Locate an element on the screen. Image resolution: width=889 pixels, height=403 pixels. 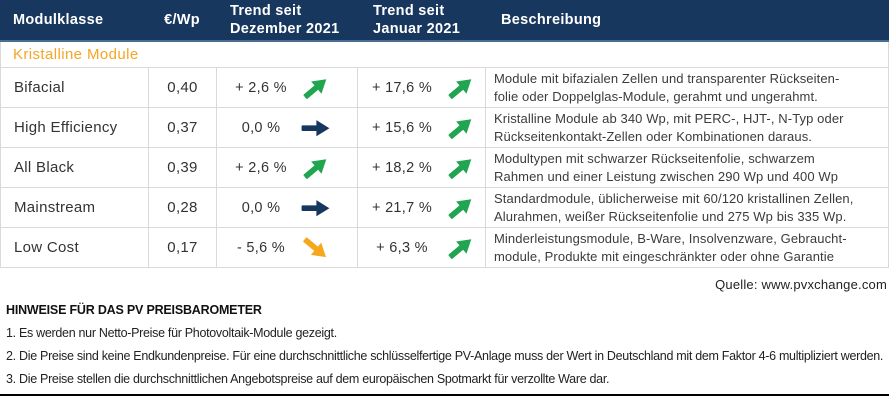
header-trend-january: Trend seit Januar 2021 is located at coordinates (417, 20).